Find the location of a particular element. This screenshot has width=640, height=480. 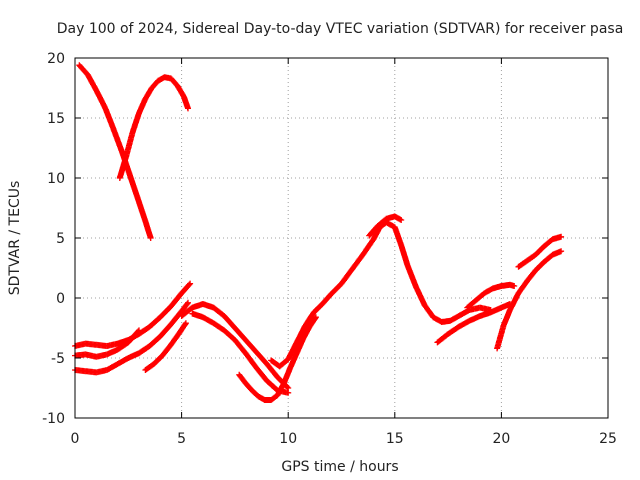

series-track-i-valley is located at coordinates (277, 358).